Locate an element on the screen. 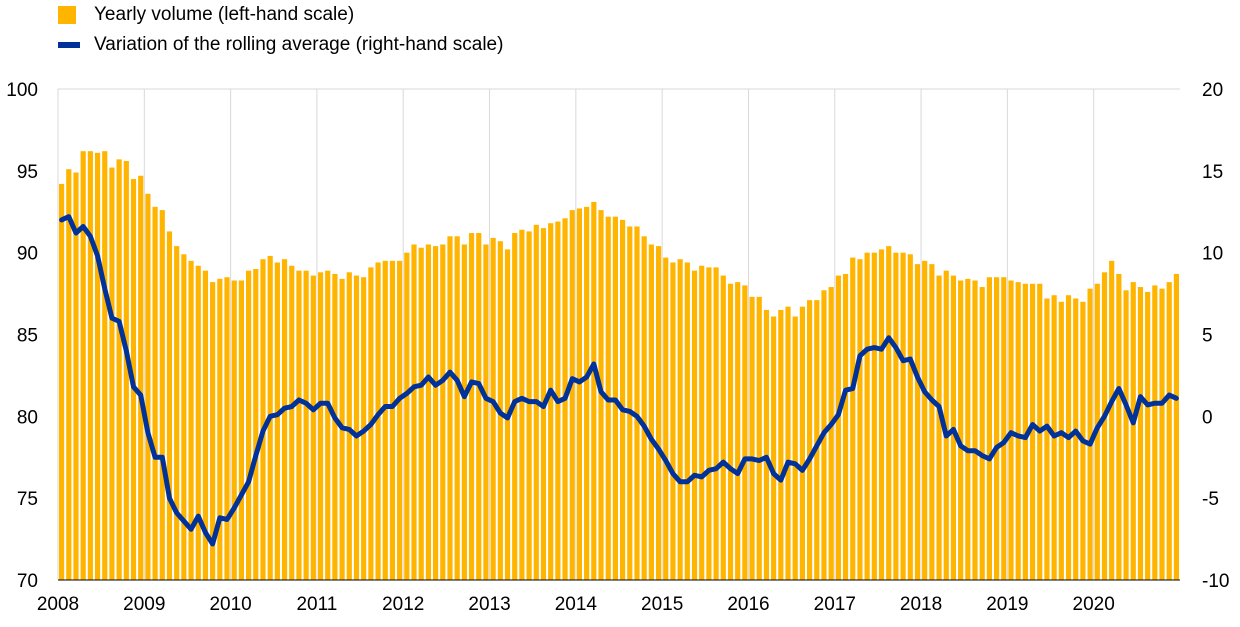  y-right-tick--5: -5 is located at coordinates (1210, 499).